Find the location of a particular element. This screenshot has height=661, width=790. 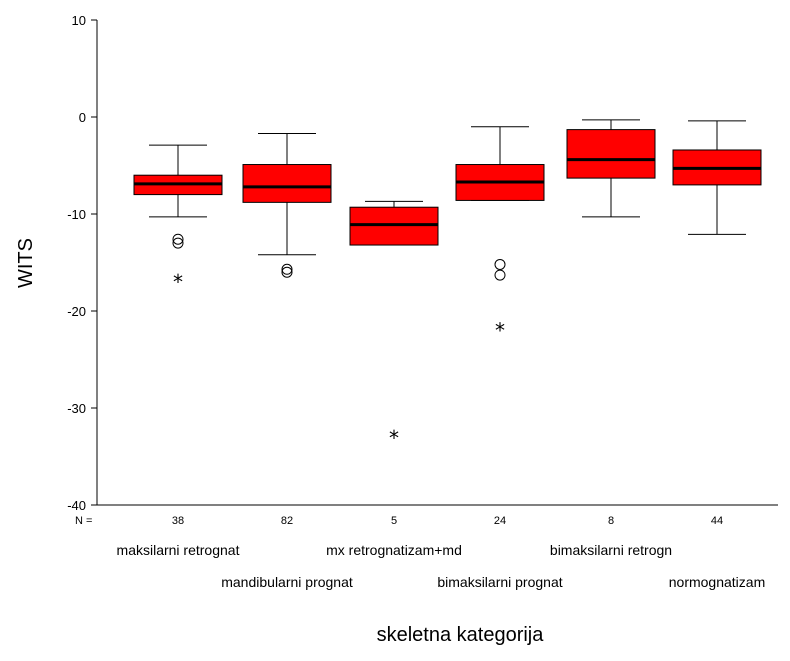

category-label: mandibularni prognat is located at coordinates (287, 582).